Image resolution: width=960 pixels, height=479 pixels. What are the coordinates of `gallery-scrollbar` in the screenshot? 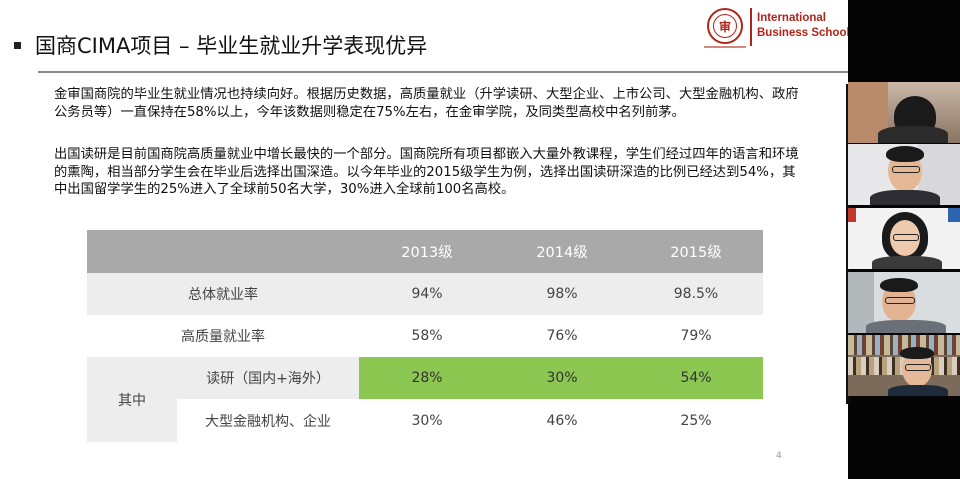 It's located at (847, 244).